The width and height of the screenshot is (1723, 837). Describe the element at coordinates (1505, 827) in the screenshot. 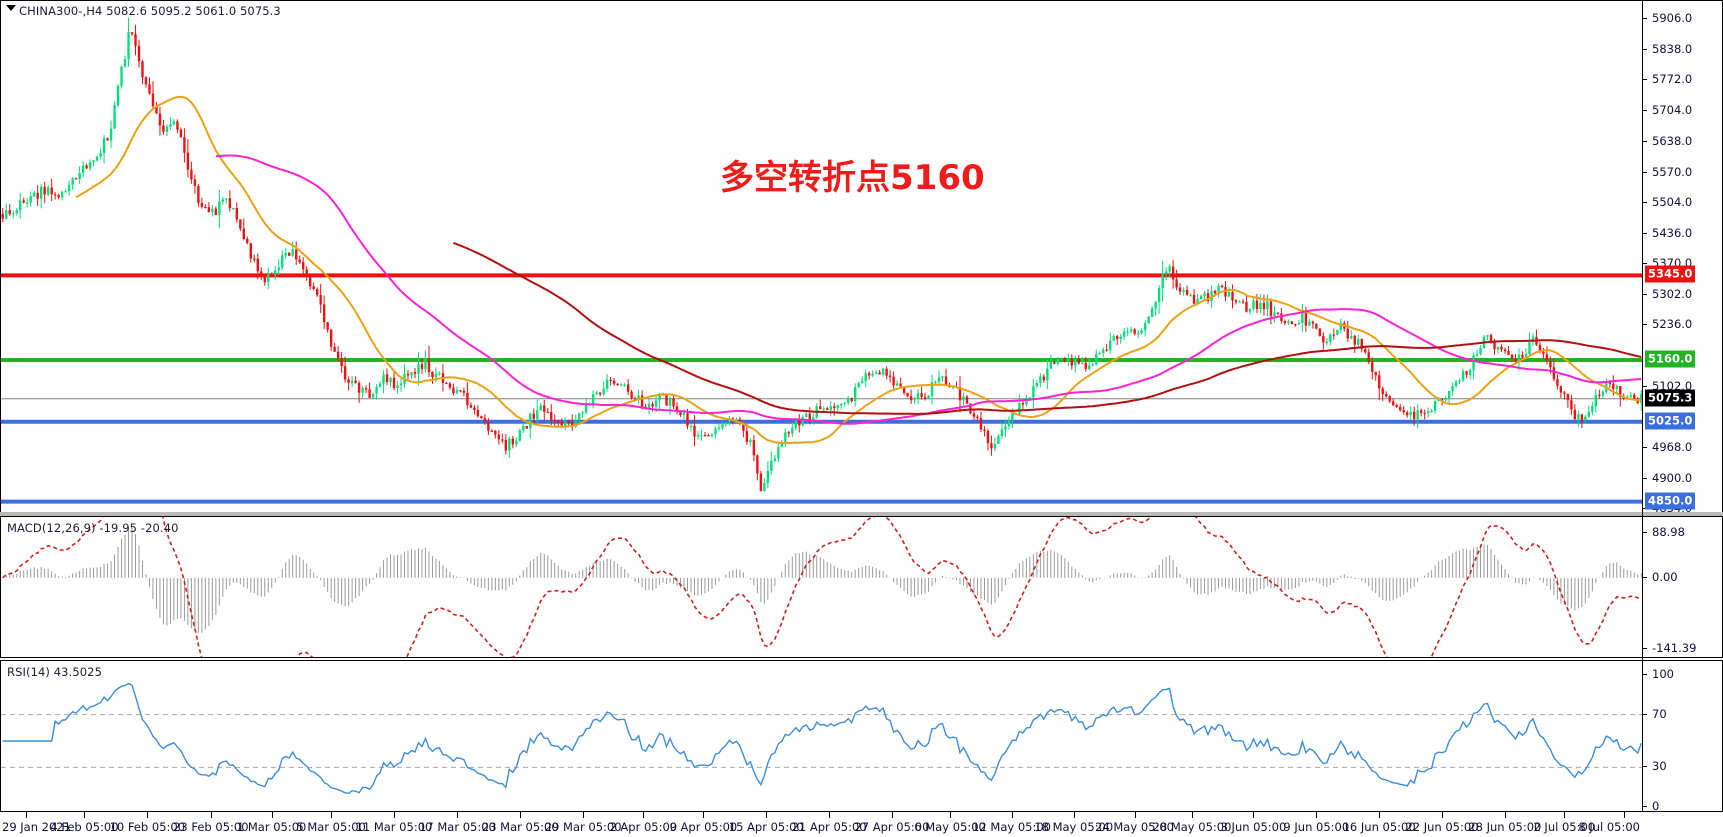

I see `time-axis-tick: 28 Jun 05:00` at that location.